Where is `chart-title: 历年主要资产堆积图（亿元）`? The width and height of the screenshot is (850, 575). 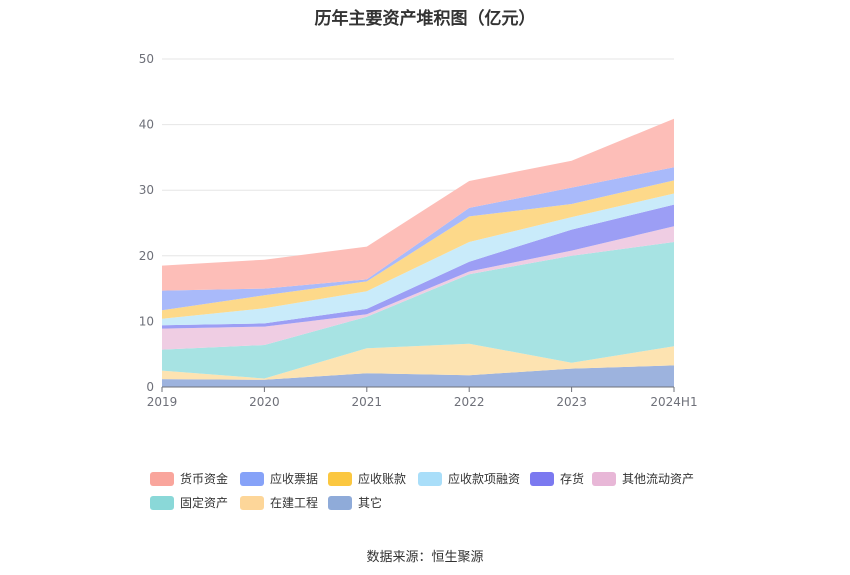
chart-title: 历年主要资产堆积图（亿元） is located at coordinates (425, 19).